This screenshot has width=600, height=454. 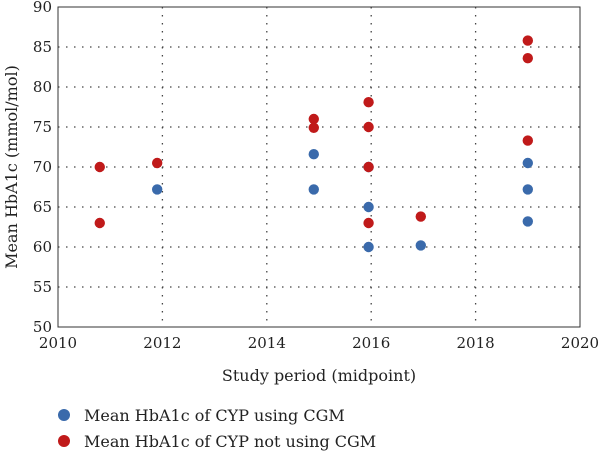 I want to click on y-tick-label: 70, so click(x=42, y=167).